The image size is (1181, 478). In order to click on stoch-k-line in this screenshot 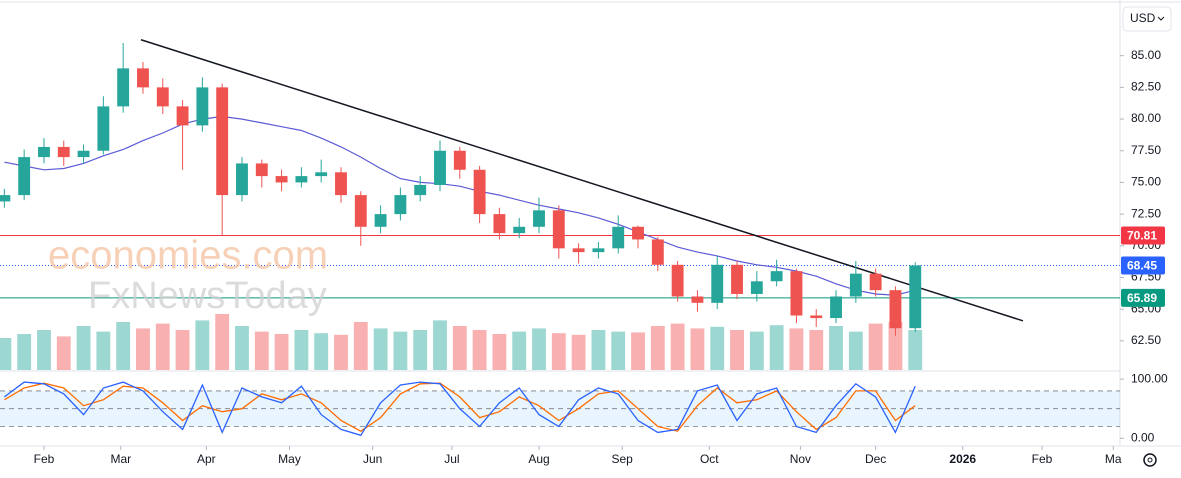, I will do `click(460, 409)`.